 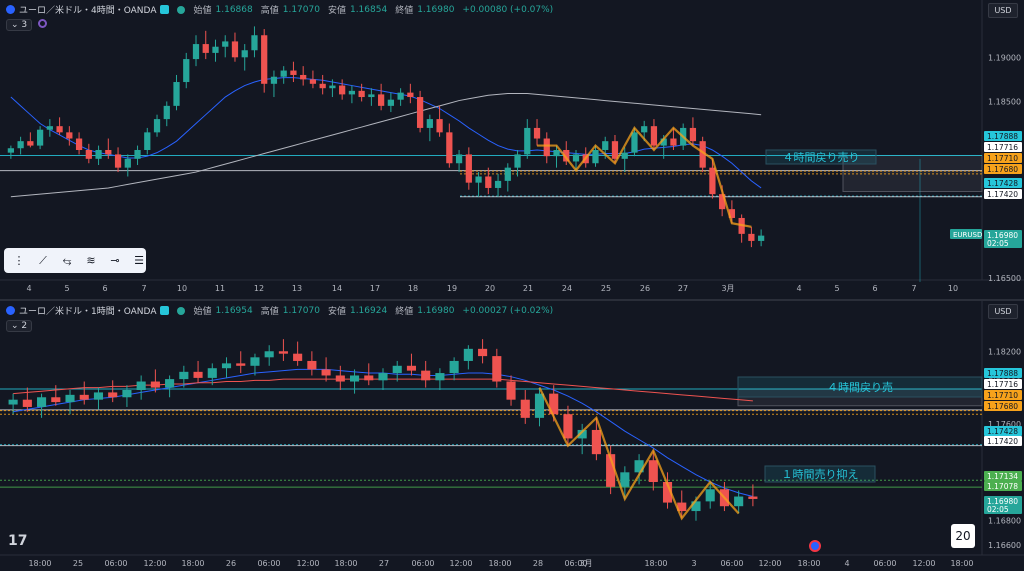 What do you see at coordinates (24, 326) in the screenshot?
I see `indicator-count: 2` at bounding box center [24, 326].